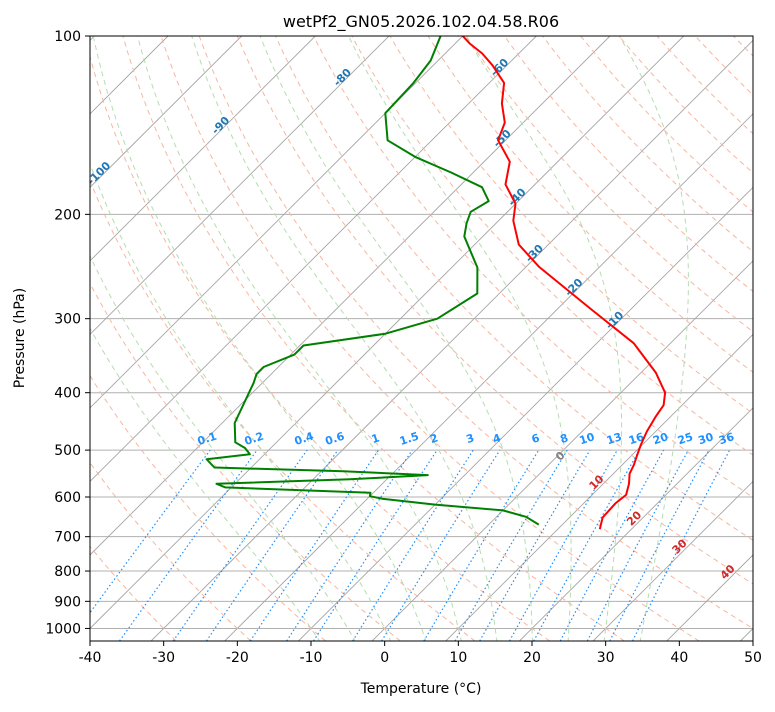  I want to click on y-axis-label: Pressure (hPa), so click(20, 338).